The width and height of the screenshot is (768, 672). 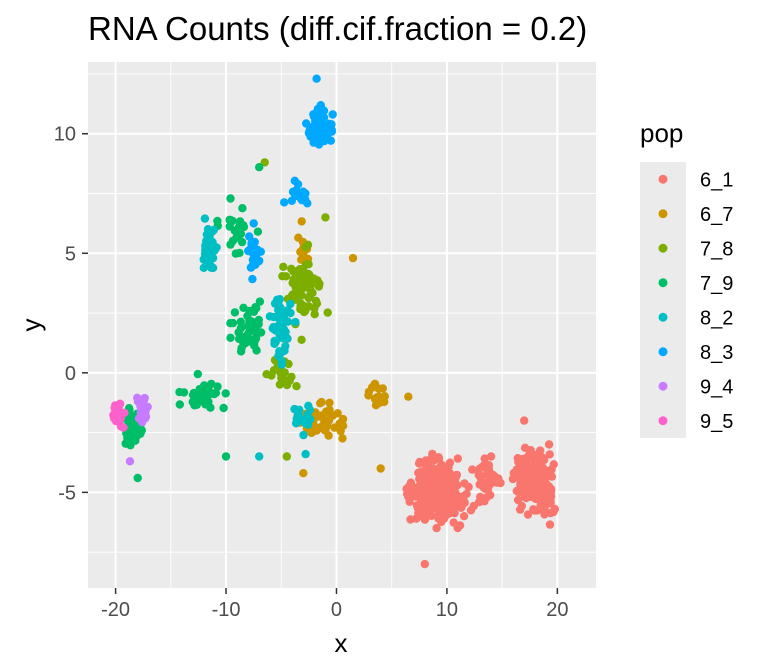 What do you see at coordinates (663, 300) in the screenshot?
I see `legend-key-background` at bounding box center [663, 300].